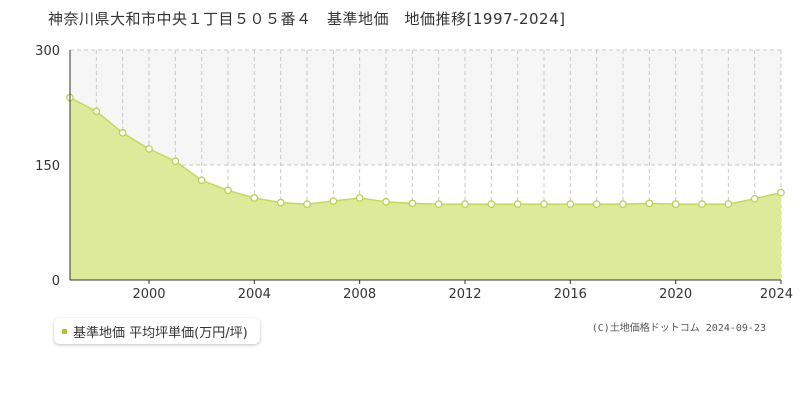 This screenshot has width=800, height=400. I want to click on x-tick-label: 2016, so click(570, 294).